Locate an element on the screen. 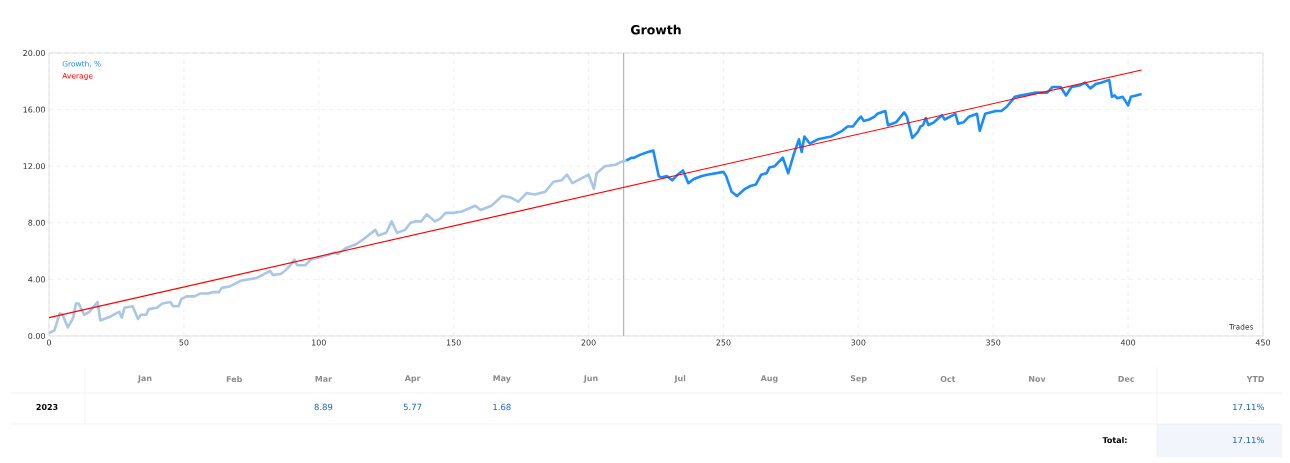 The image size is (1290, 463). text: 8.89 is located at coordinates (323, 407).